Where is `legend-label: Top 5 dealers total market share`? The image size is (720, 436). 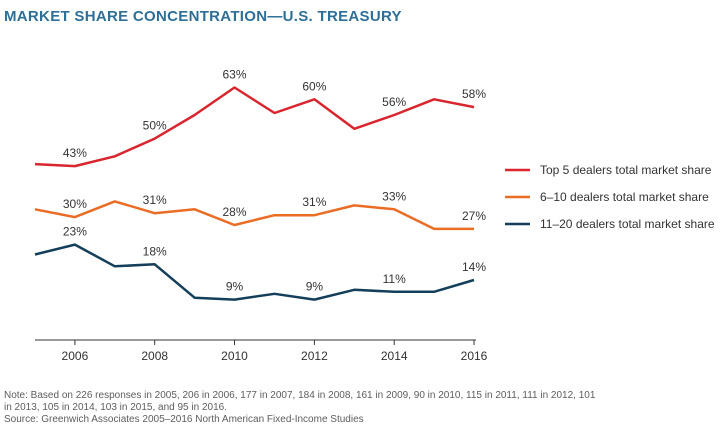
legend-label: Top 5 dealers total market share is located at coordinates (626, 170).